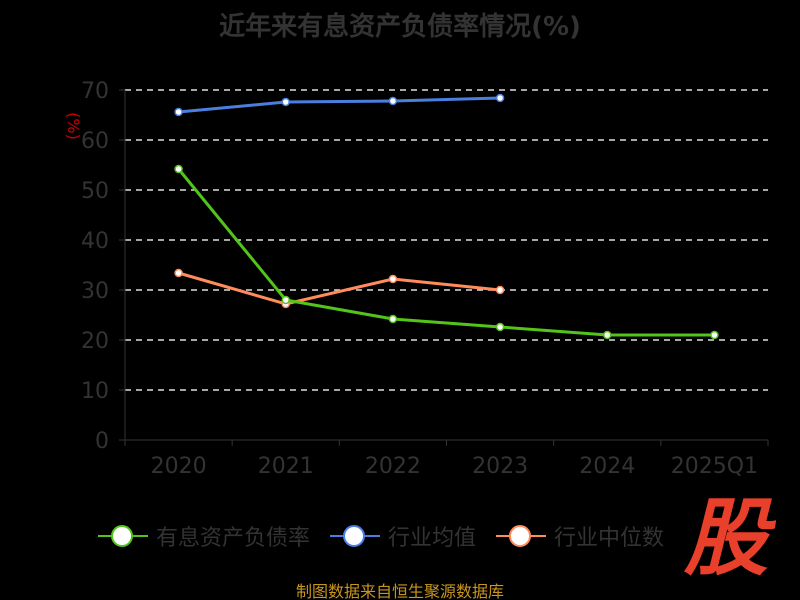  I want to click on legend-item-1: 行业均值, so click(403, 536).